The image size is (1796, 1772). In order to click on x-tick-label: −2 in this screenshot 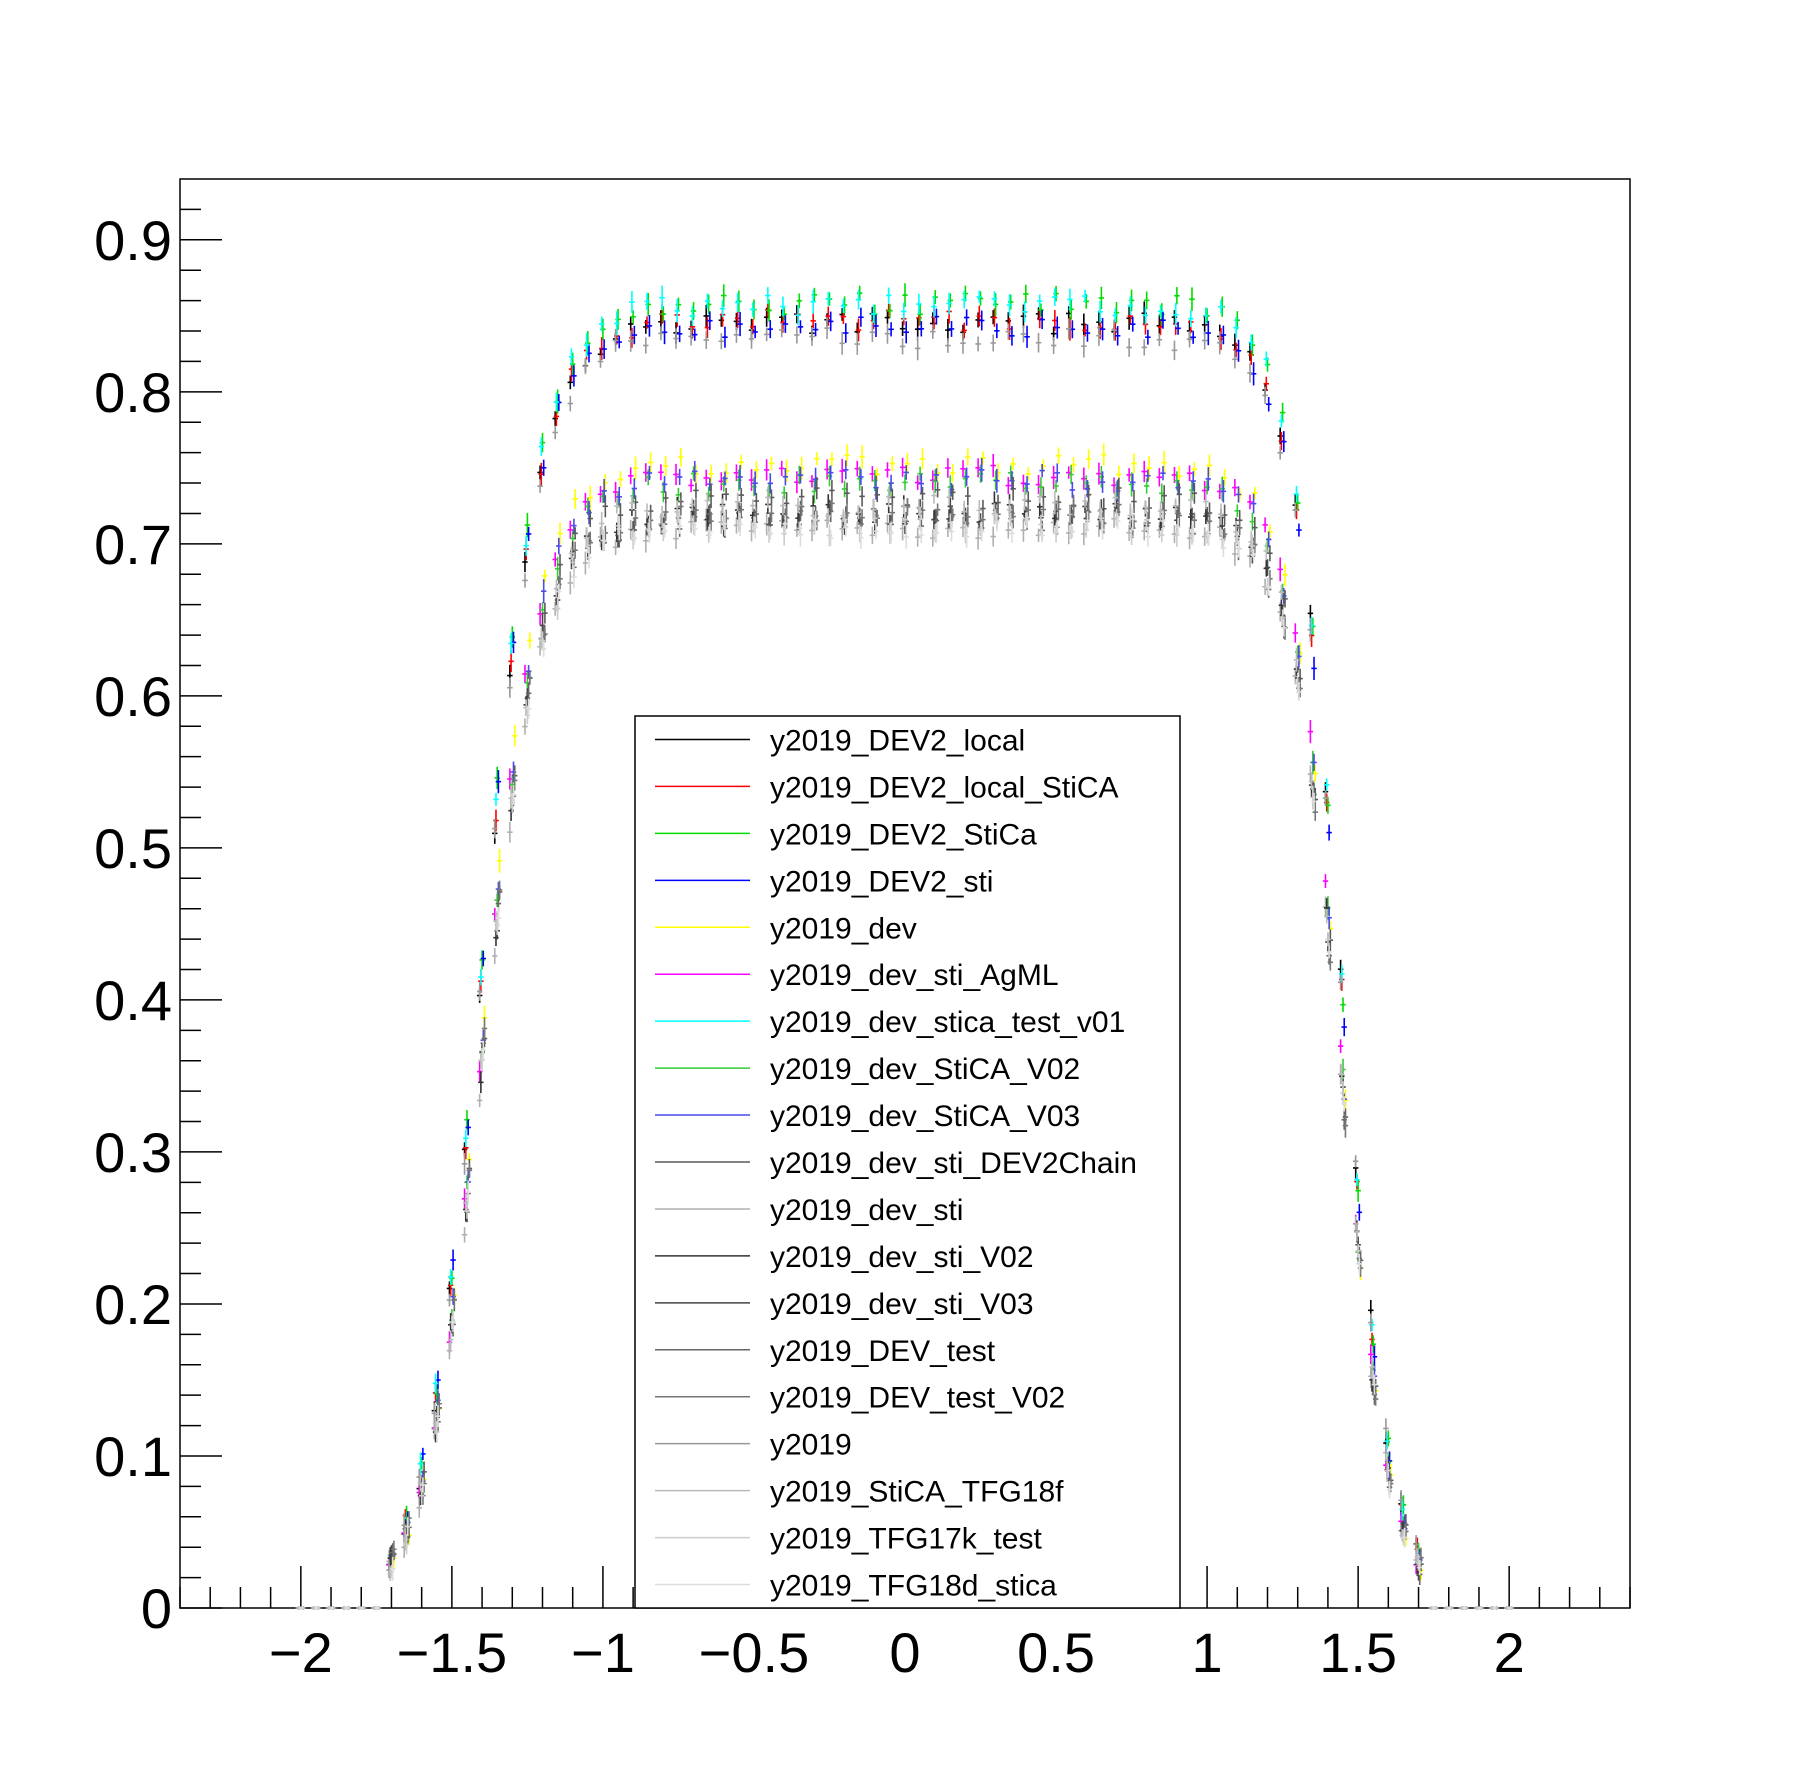, I will do `click(301, 1652)`.